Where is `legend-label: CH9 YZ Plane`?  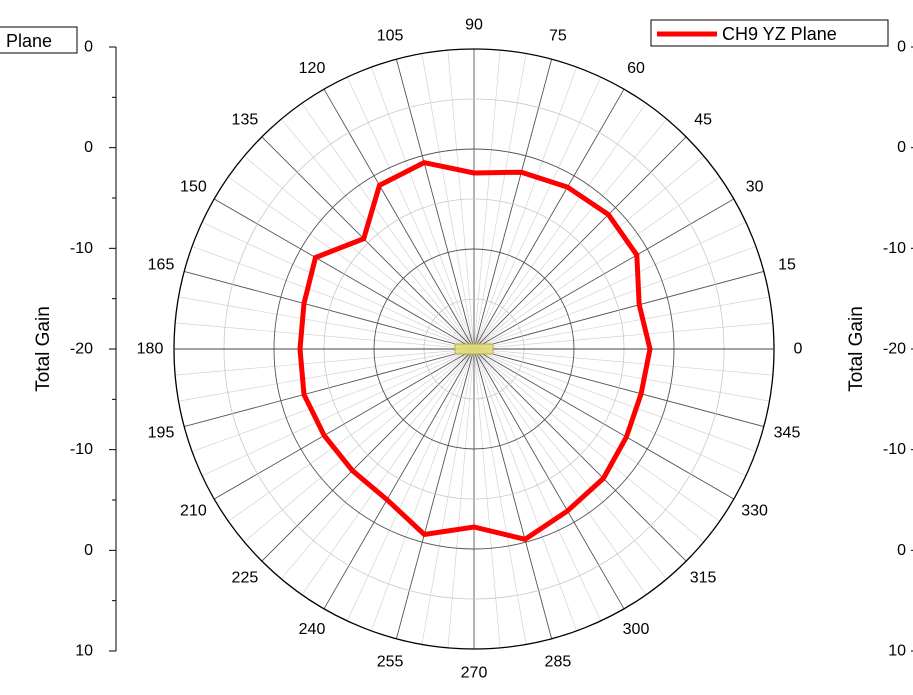
legend-label: CH9 YZ Plane is located at coordinates (779, 34).